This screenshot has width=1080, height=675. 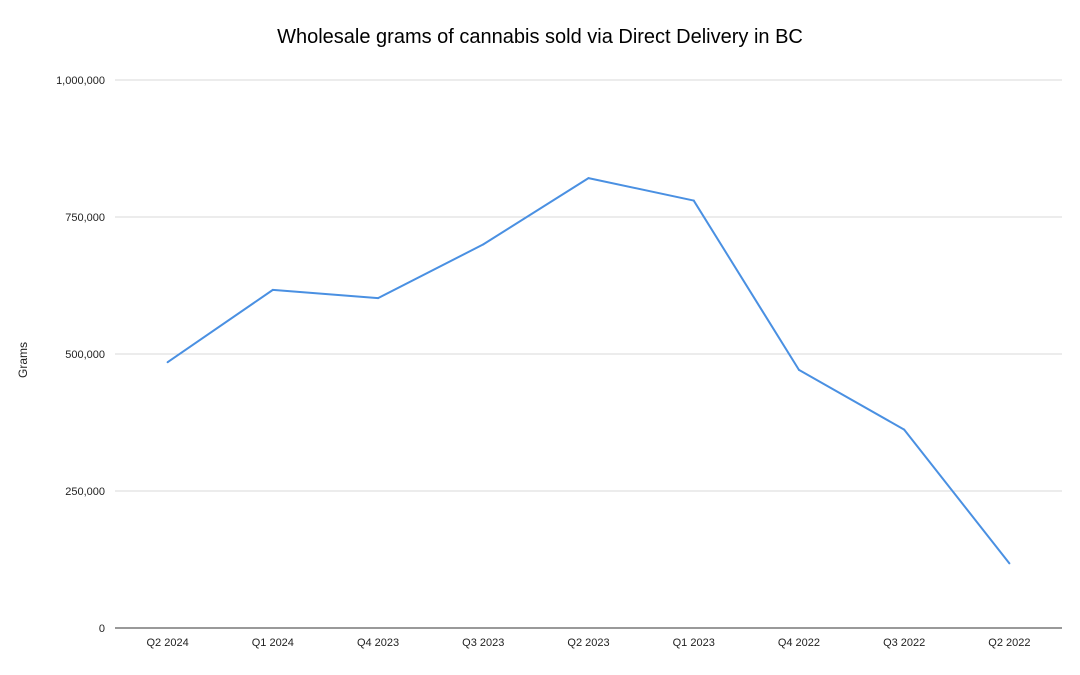 I want to click on y-tick-label: 1,000,000, so click(x=80, y=81).